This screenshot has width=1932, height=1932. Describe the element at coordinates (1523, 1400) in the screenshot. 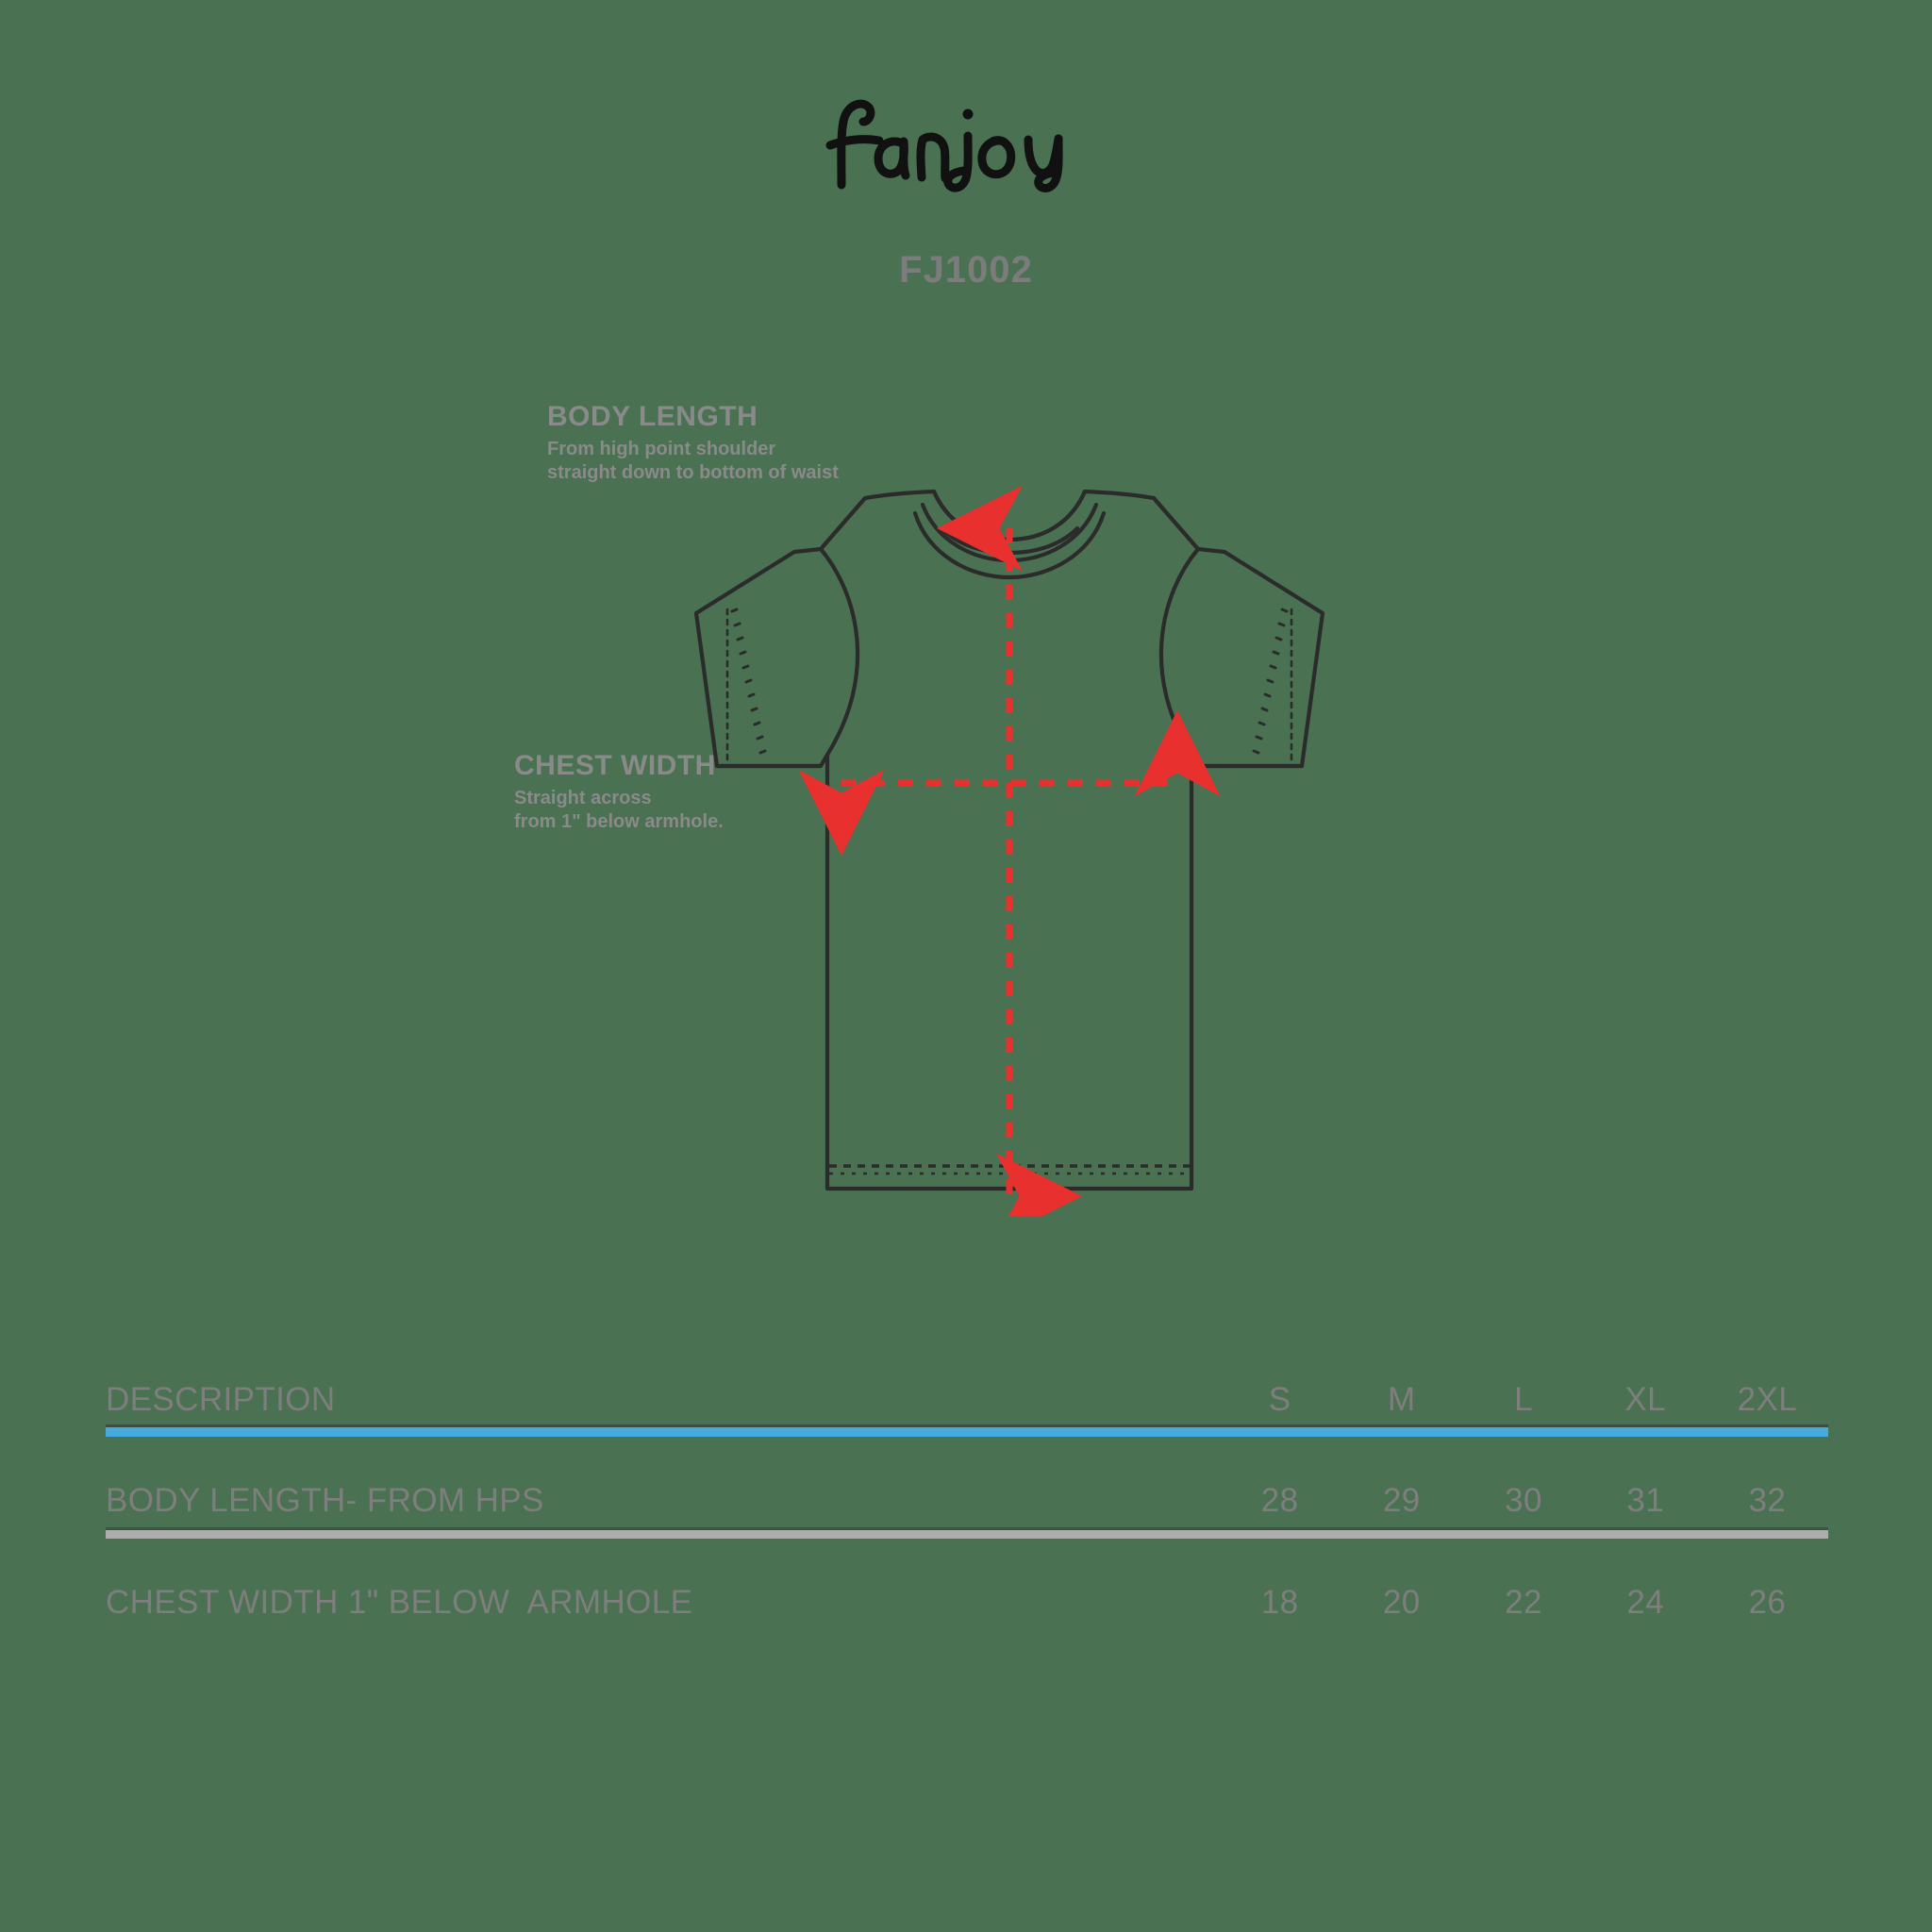

I see `column-header-l: L` at that location.